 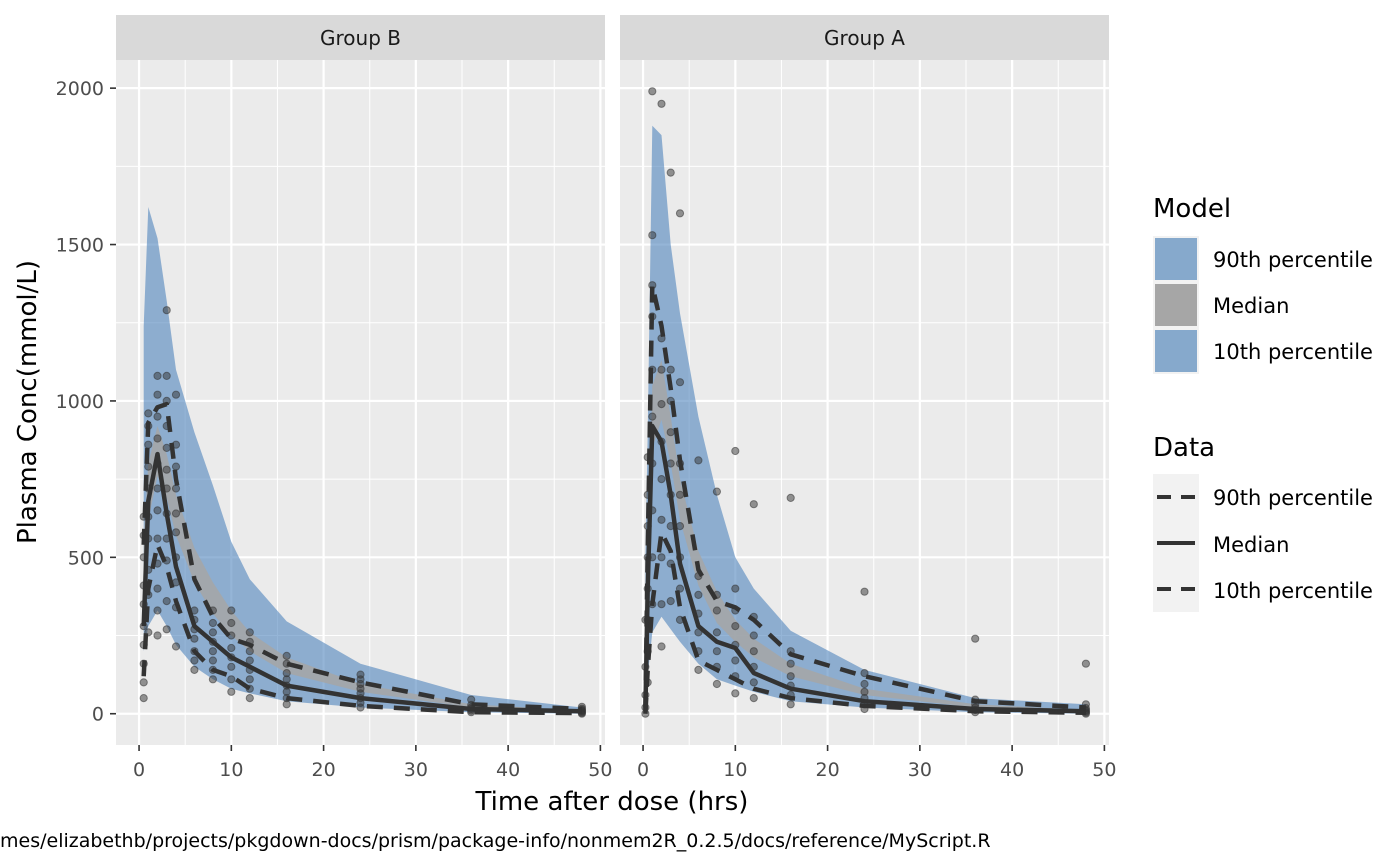 What do you see at coordinates (1192, 209) in the screenshot?
I see `legend-model-title: Model` at bounding box center [1192, 209].